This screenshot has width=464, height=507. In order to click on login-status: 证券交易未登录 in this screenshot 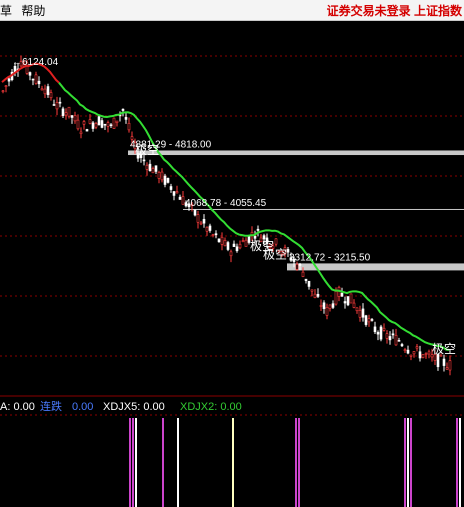, I will do `click(368, 11)`.